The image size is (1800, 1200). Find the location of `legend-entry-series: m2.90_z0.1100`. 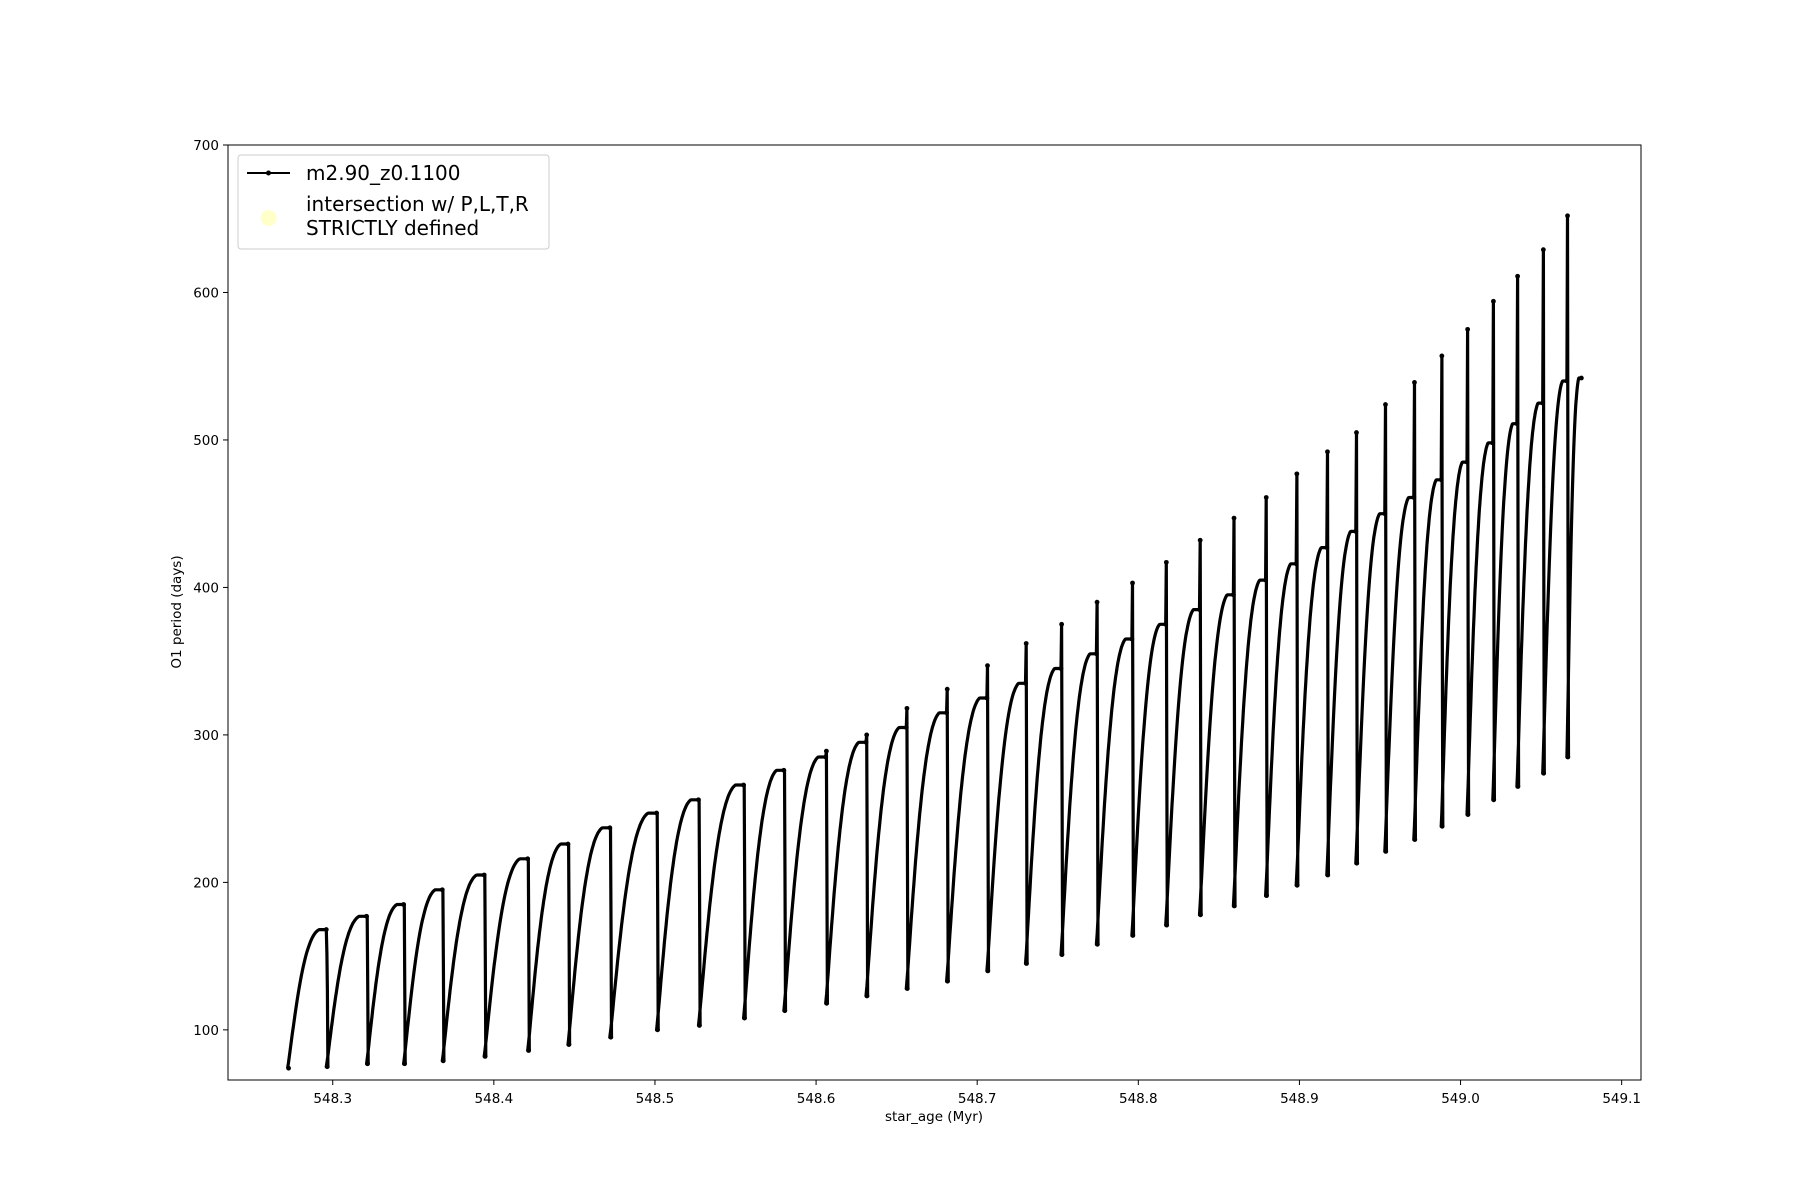

legend-entry-series: m2.90_z0.1100 is located at coordinates (383, 173).